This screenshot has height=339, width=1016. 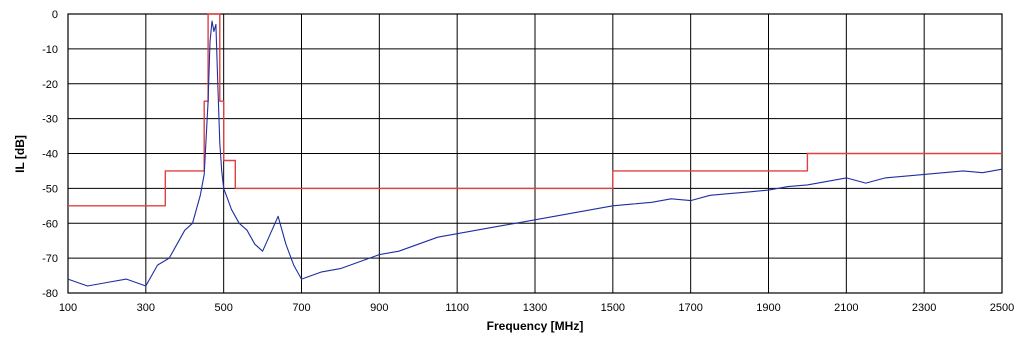 What do you see at coordinates (20, 154) in the screenshot?
I see `y-axis-label: IL [dB]` at bounding box center [20, 154].